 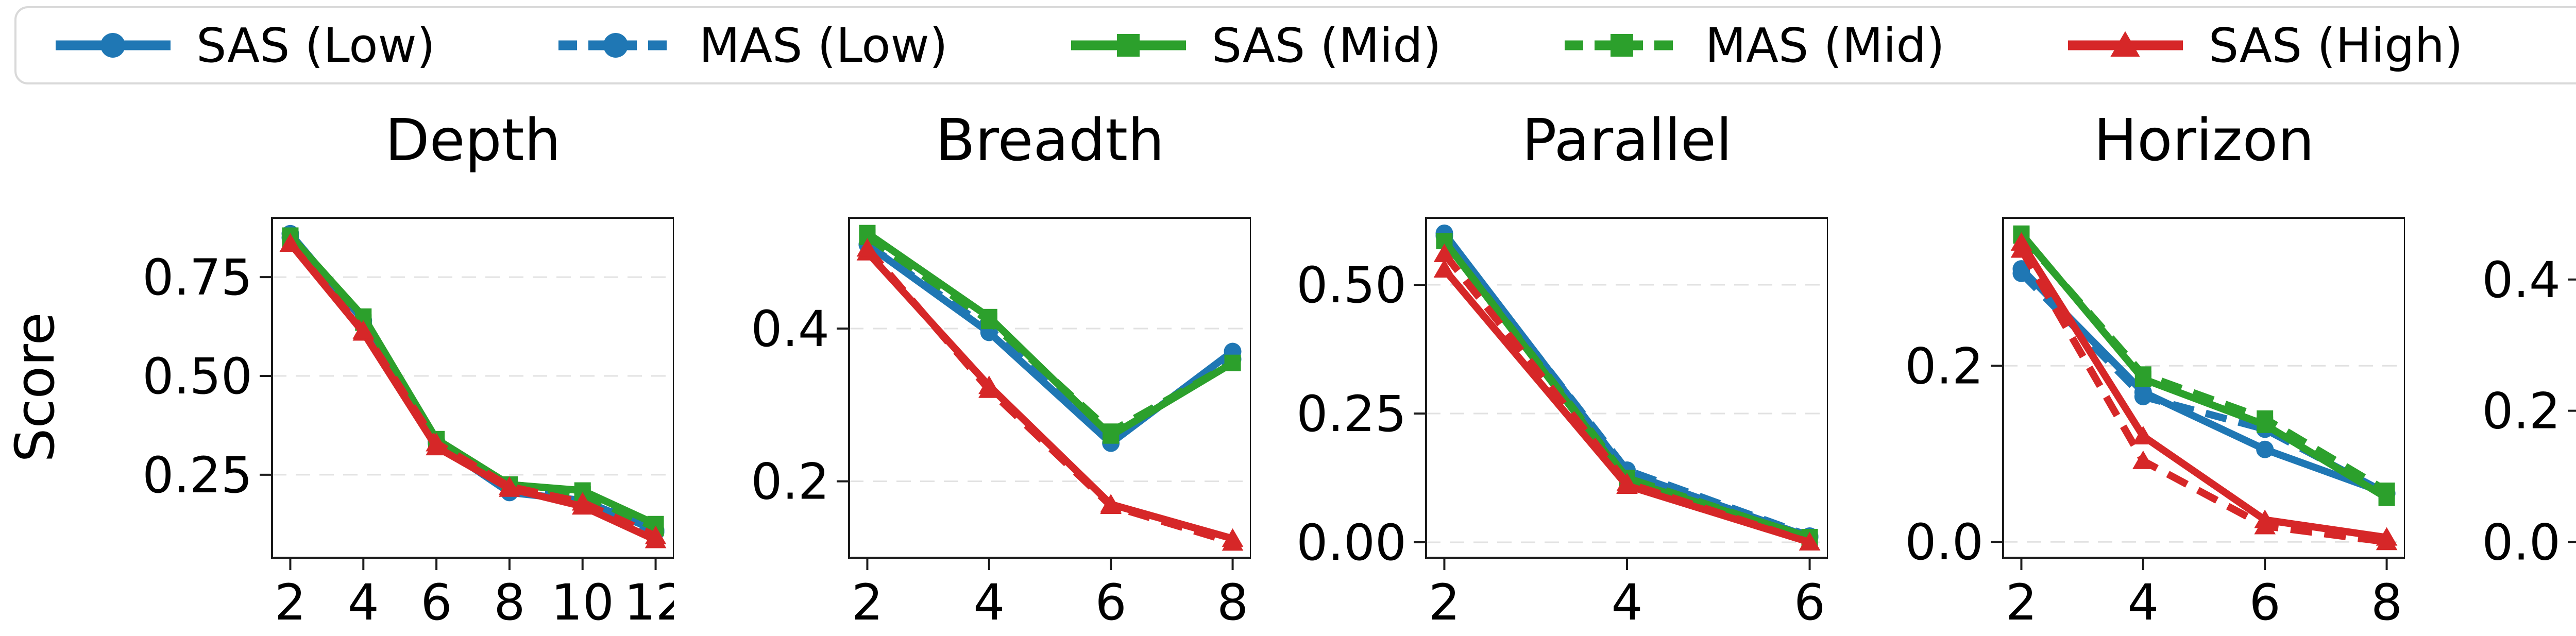 I want to click on legend-sas-mid-line-icon, so click(x=1128, y=45).